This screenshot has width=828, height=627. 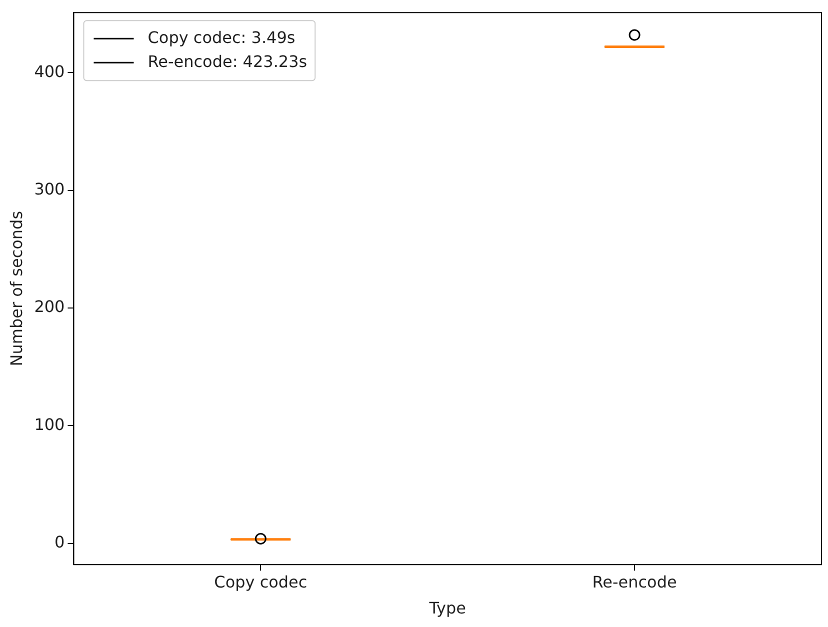 I want to click on x-tick-label: Re-encode, so click(x=634, y=582).